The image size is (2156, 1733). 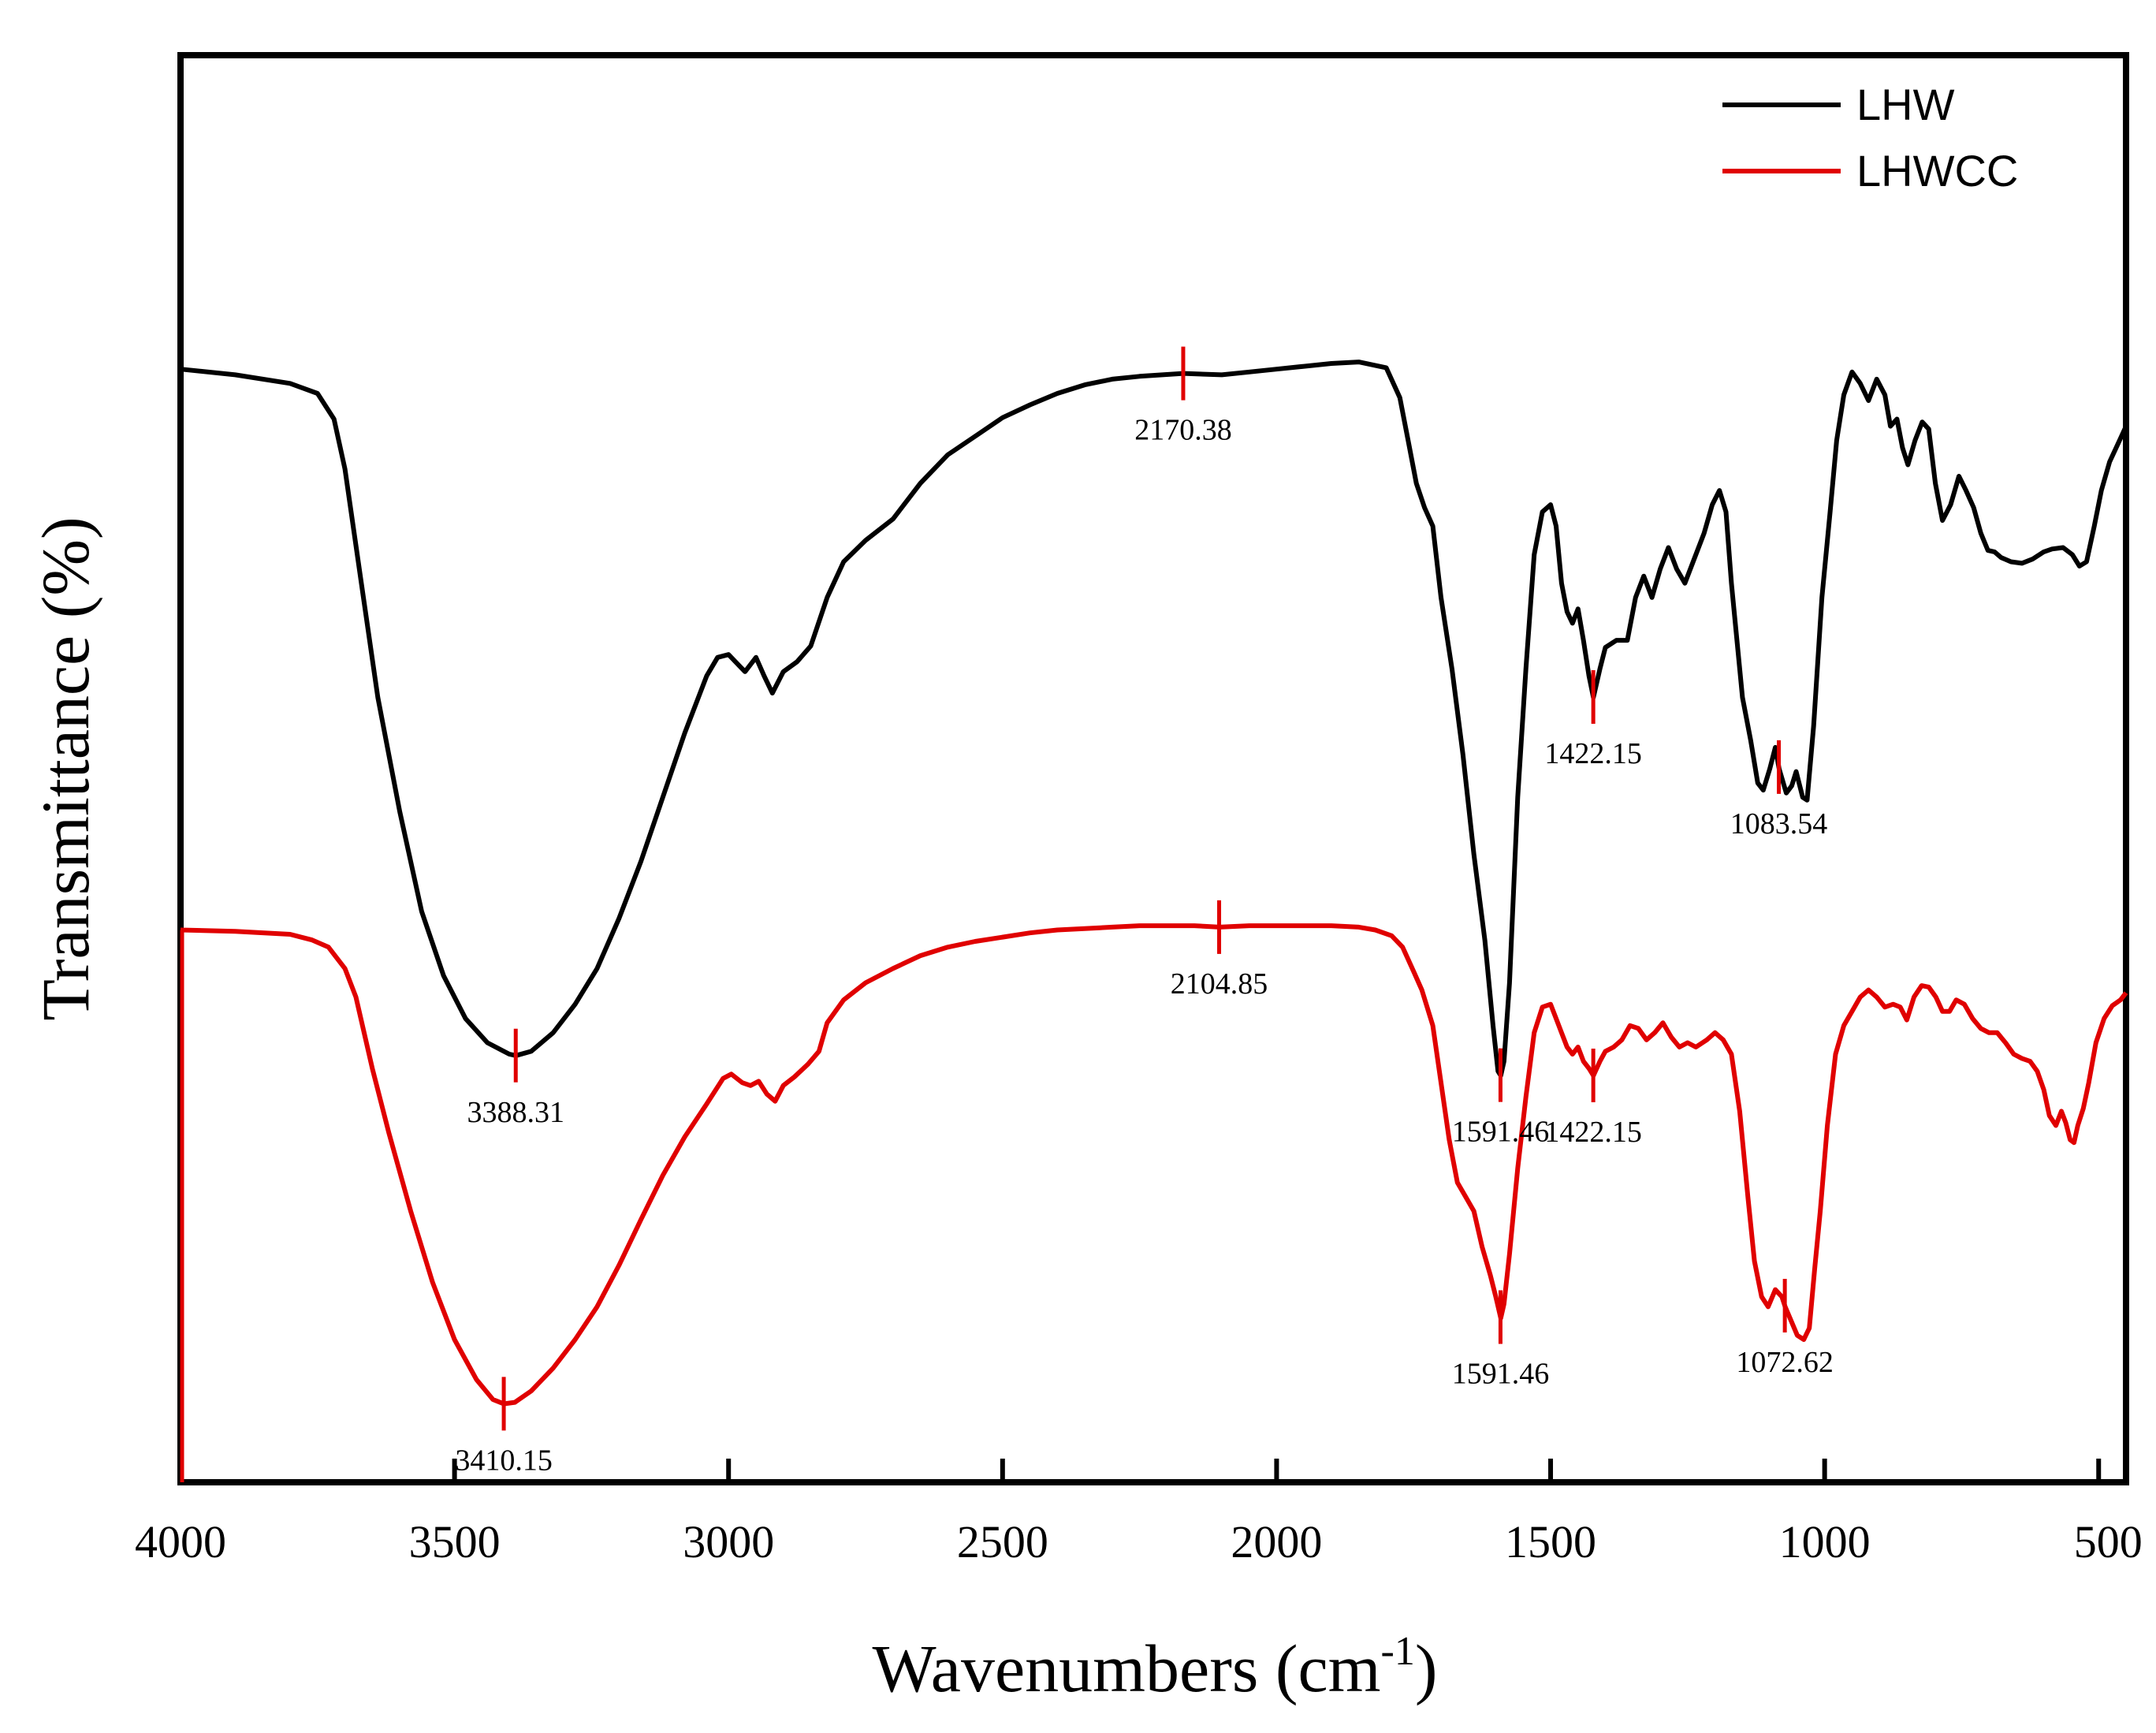 What do you see at coordinates (504, 1460) in the screenshot?
I see `peak-label-lhwcc-0: 3410.15` at bounding box center [504, 1460].